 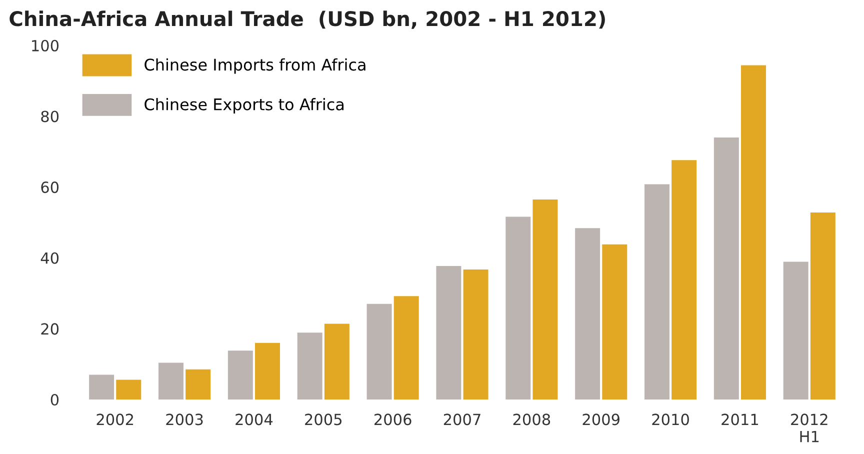 I want to click on x-tick-label: 2011, so click(x=740, y=420).